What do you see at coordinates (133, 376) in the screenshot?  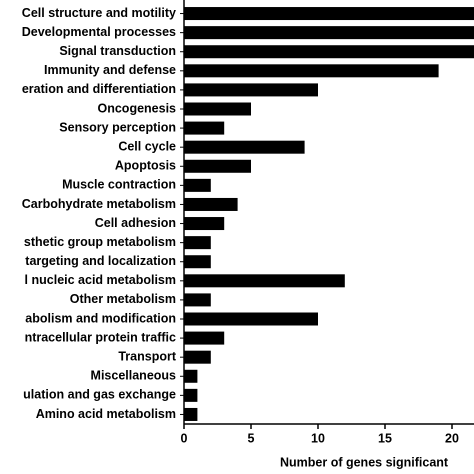 I see `y-tick-label: Miscellaneous` at bounding box center [133, 376].